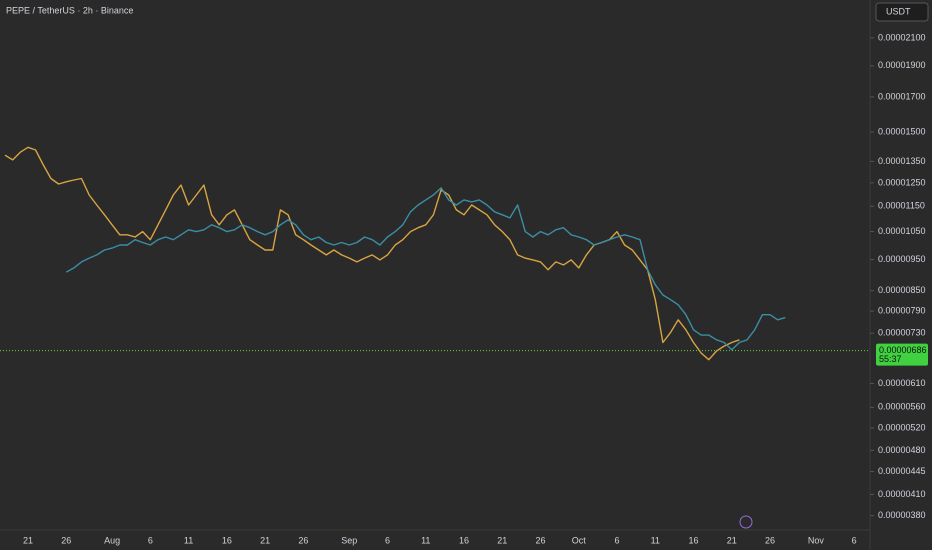  Describe the element at coordinates (901, 206) in the screenshot. I see `y-tick-label: 0.00001150` at that location.